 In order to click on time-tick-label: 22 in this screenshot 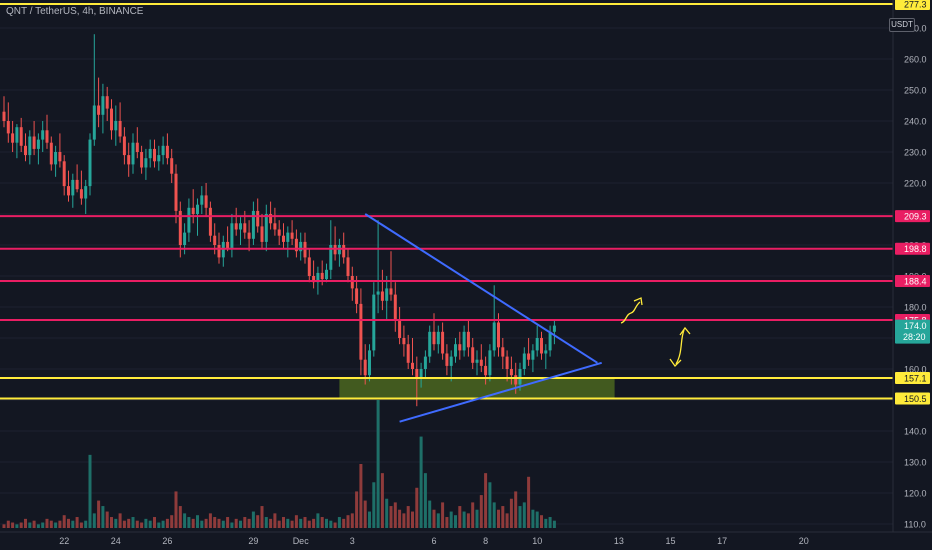, I will do `click(64, 541)`.